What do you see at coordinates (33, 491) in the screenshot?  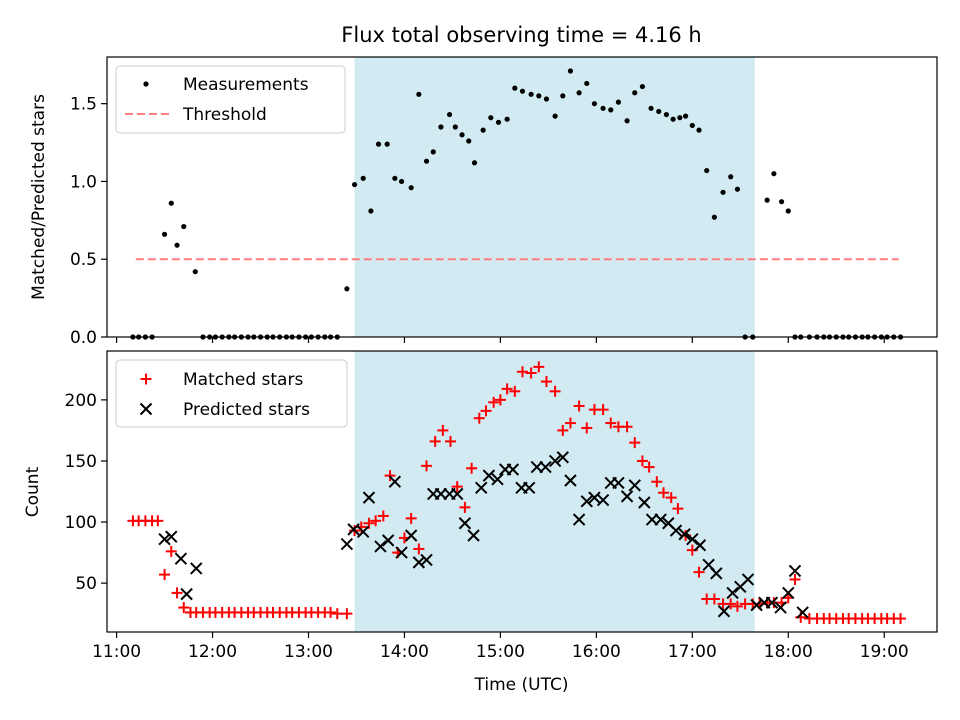 I see `bottom-y-axis-label: Count` at bounding box center [33, 491].